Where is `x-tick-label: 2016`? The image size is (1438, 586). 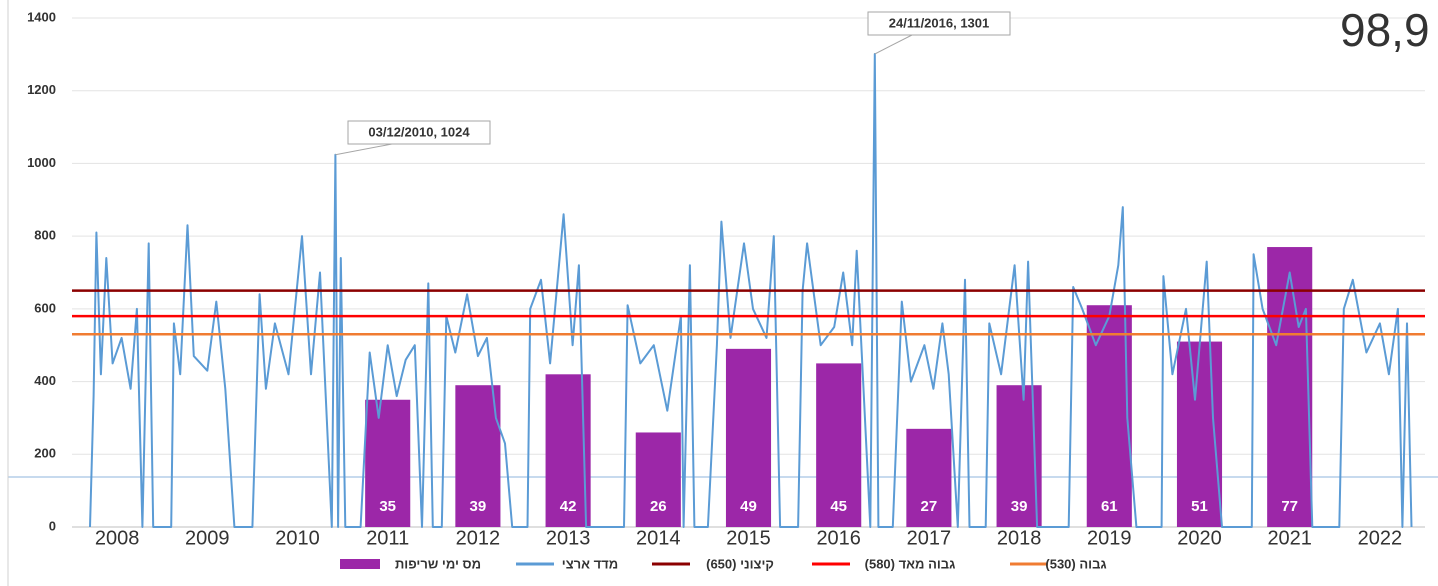
x-tick-label: 2016 is located at coordinates (838, 538).